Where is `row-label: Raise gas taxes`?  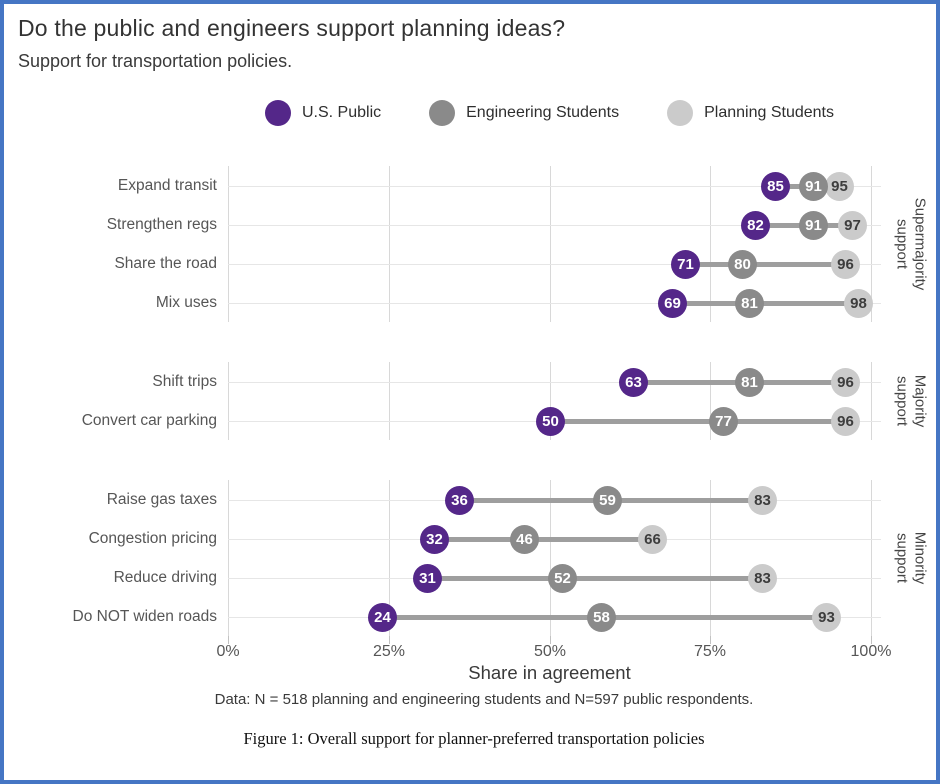
row-label: Raise gas taxes is located at coordinates (161, 499).